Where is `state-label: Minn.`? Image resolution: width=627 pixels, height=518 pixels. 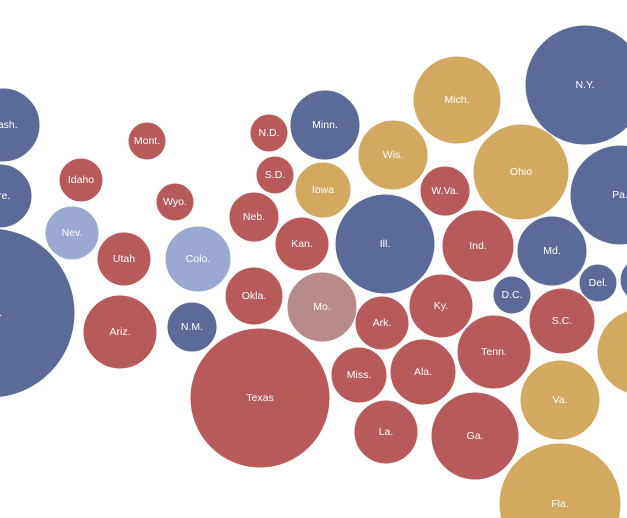
state-label: Minn. is located at coordinates (325, 125).